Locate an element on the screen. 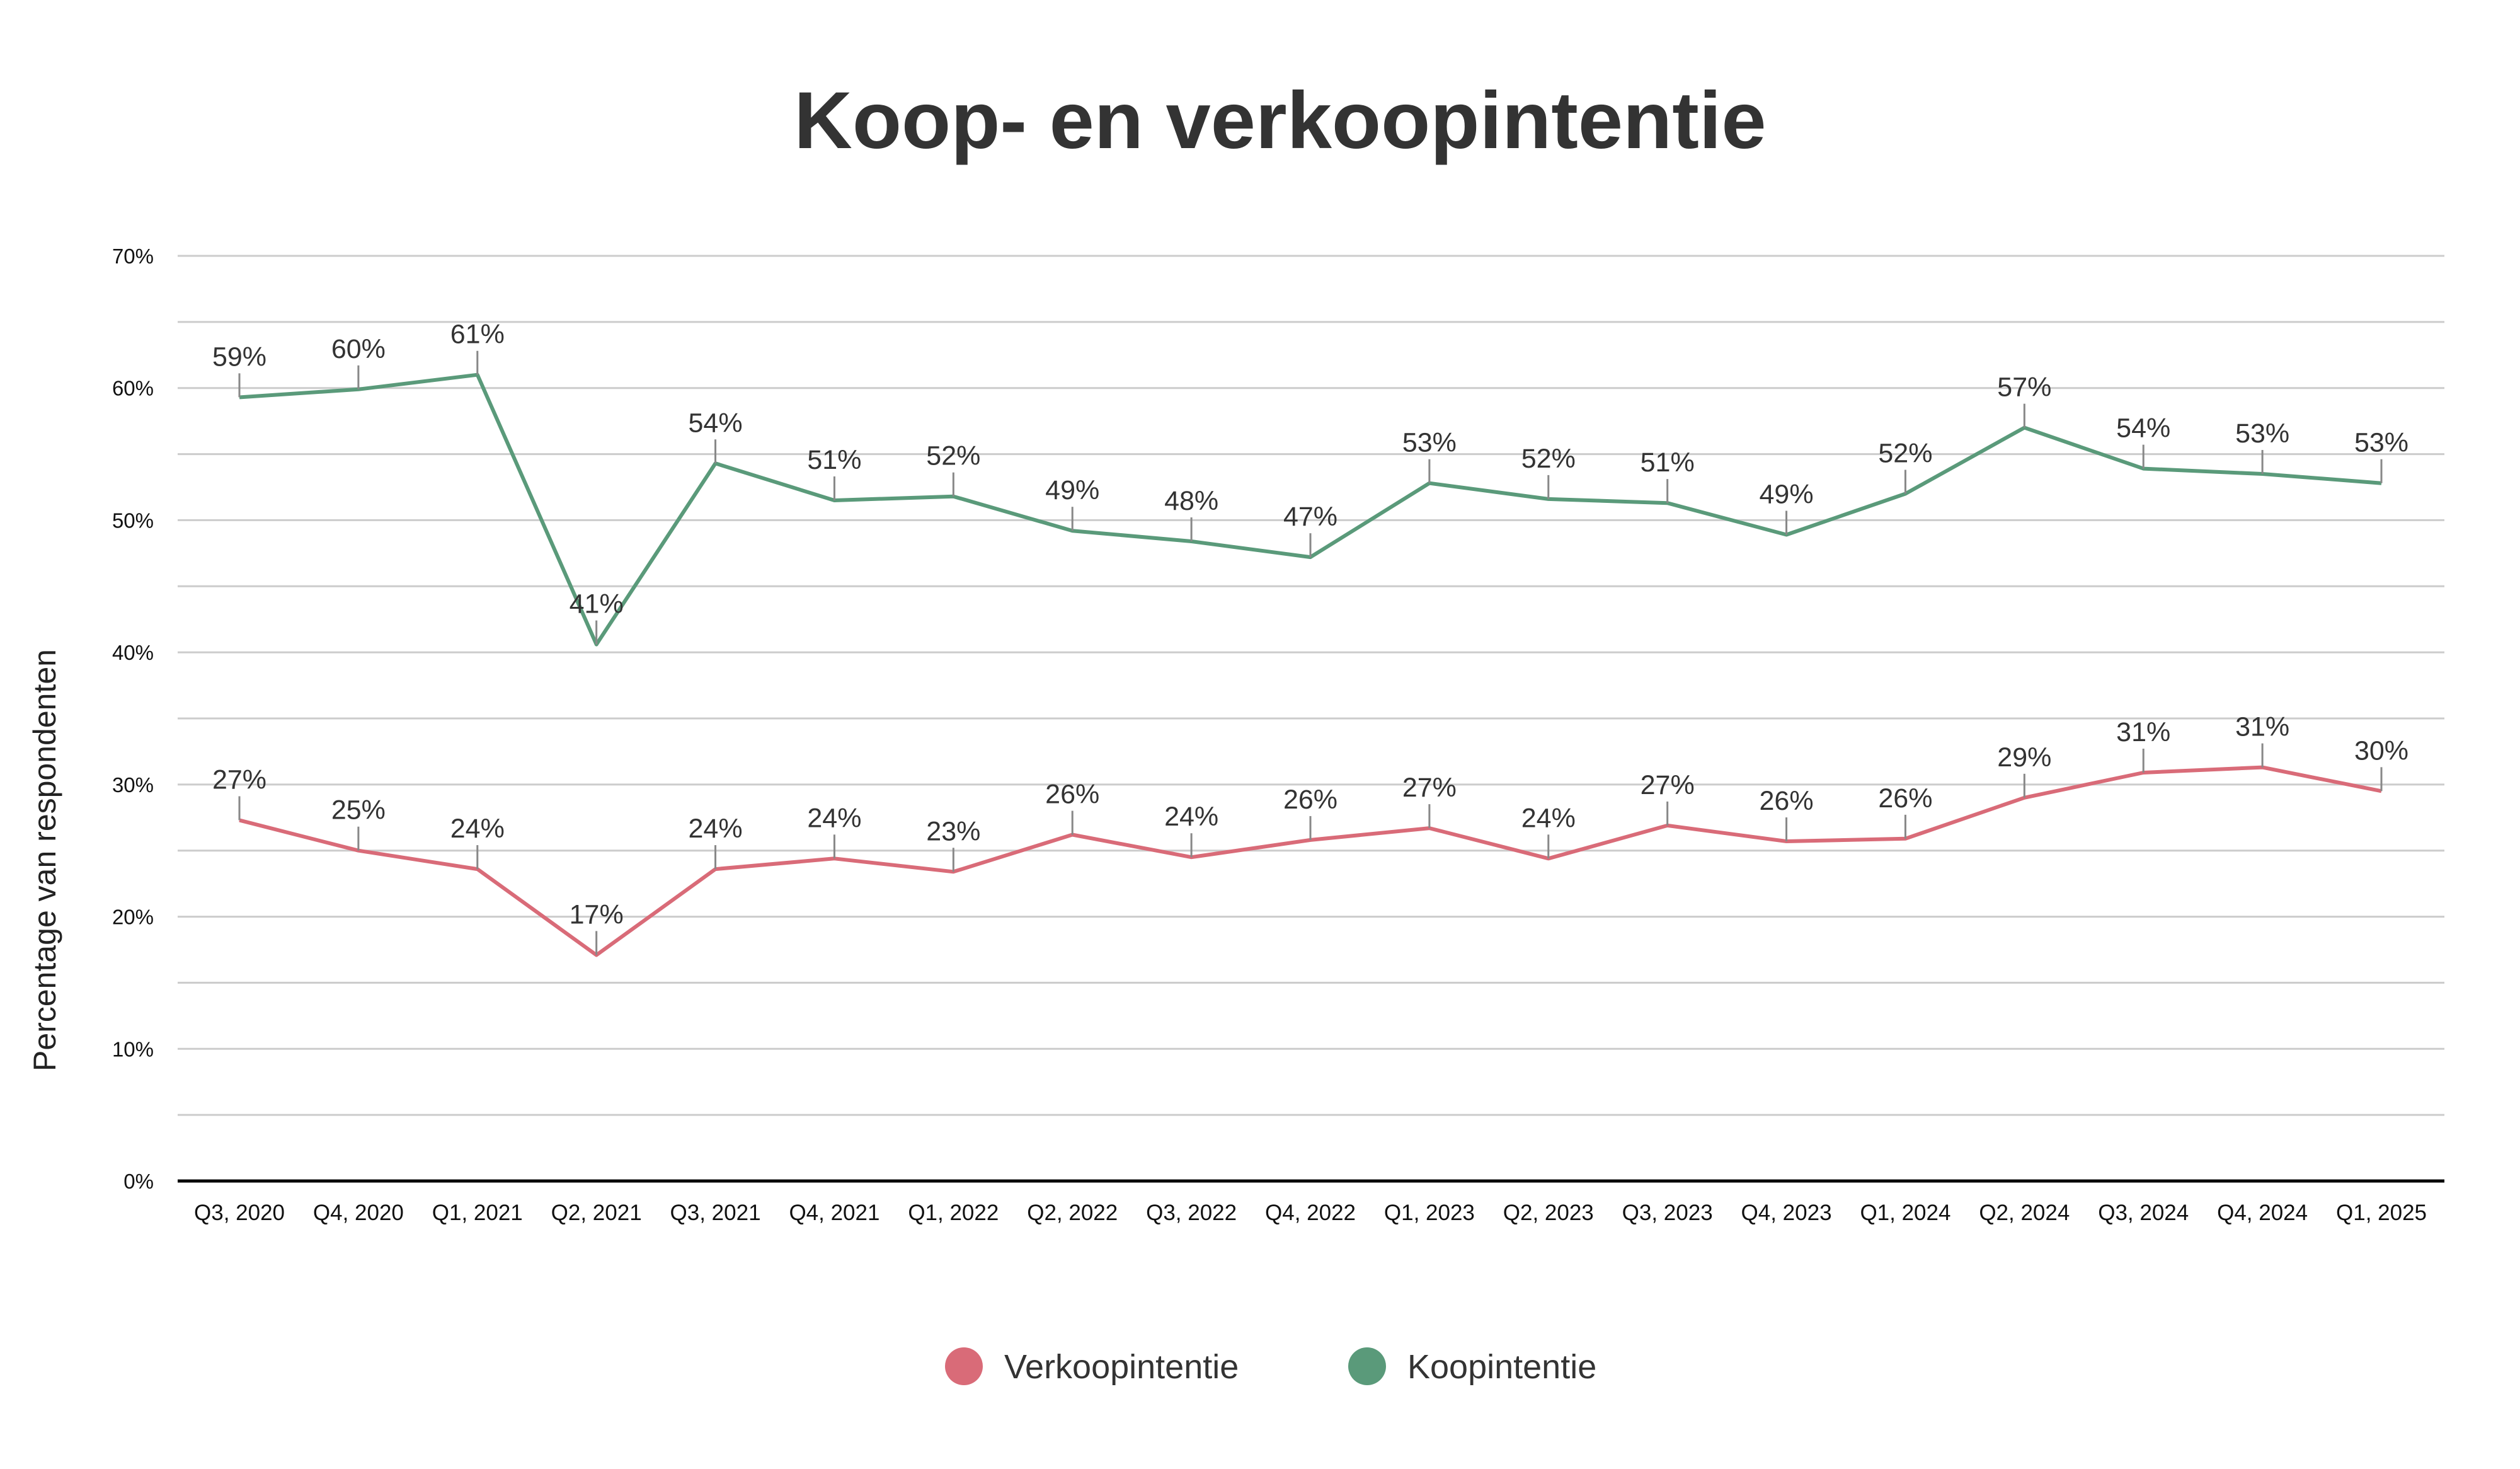  y-tick-label: 10% is located at coordinates (133, 1049).